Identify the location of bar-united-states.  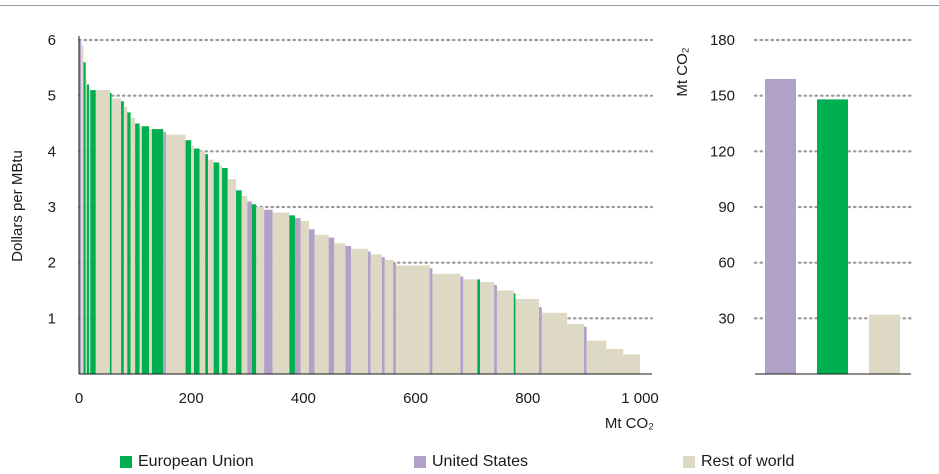
(780, 226).